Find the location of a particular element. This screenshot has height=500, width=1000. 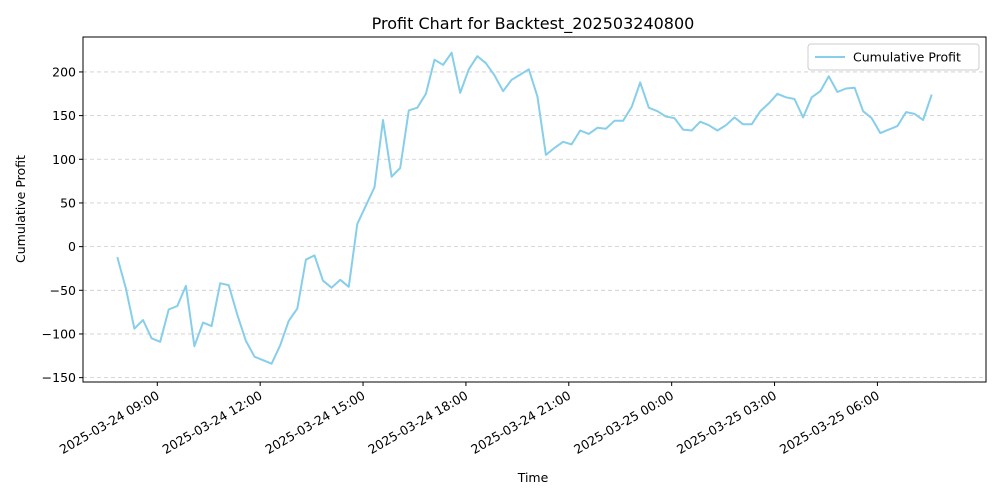

x-tick-label: 2025-03-25 06:00 is located at coordinates (829, 422).